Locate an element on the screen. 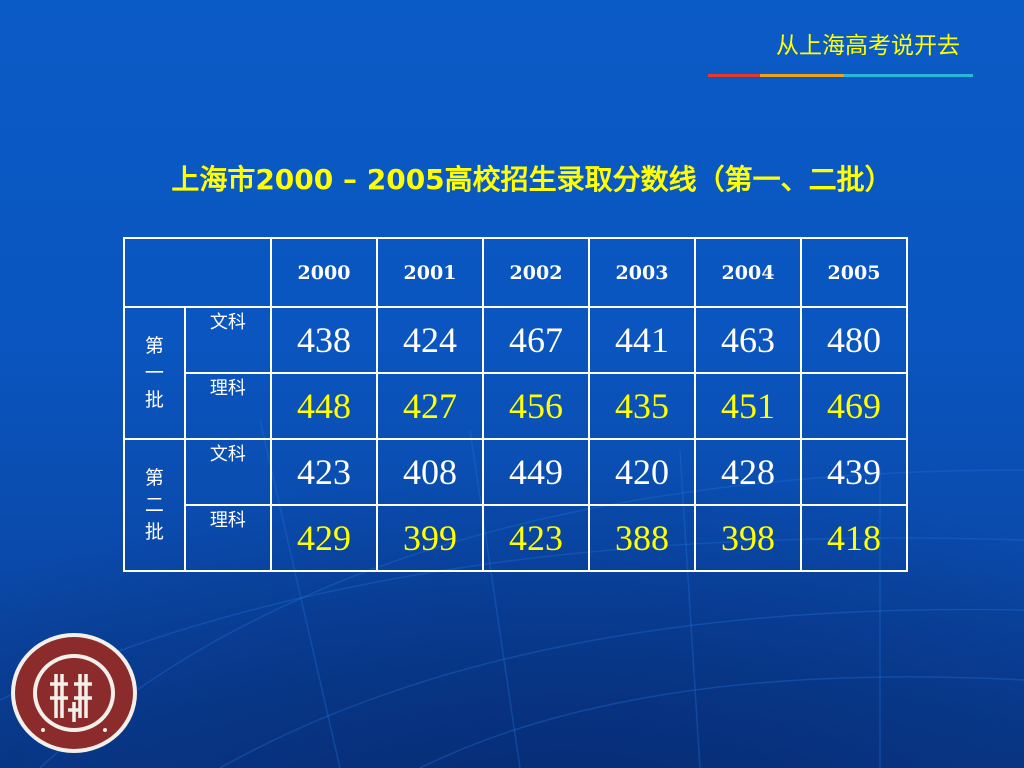  year-header-2001: 2001 is located at coordinates (430, 272).